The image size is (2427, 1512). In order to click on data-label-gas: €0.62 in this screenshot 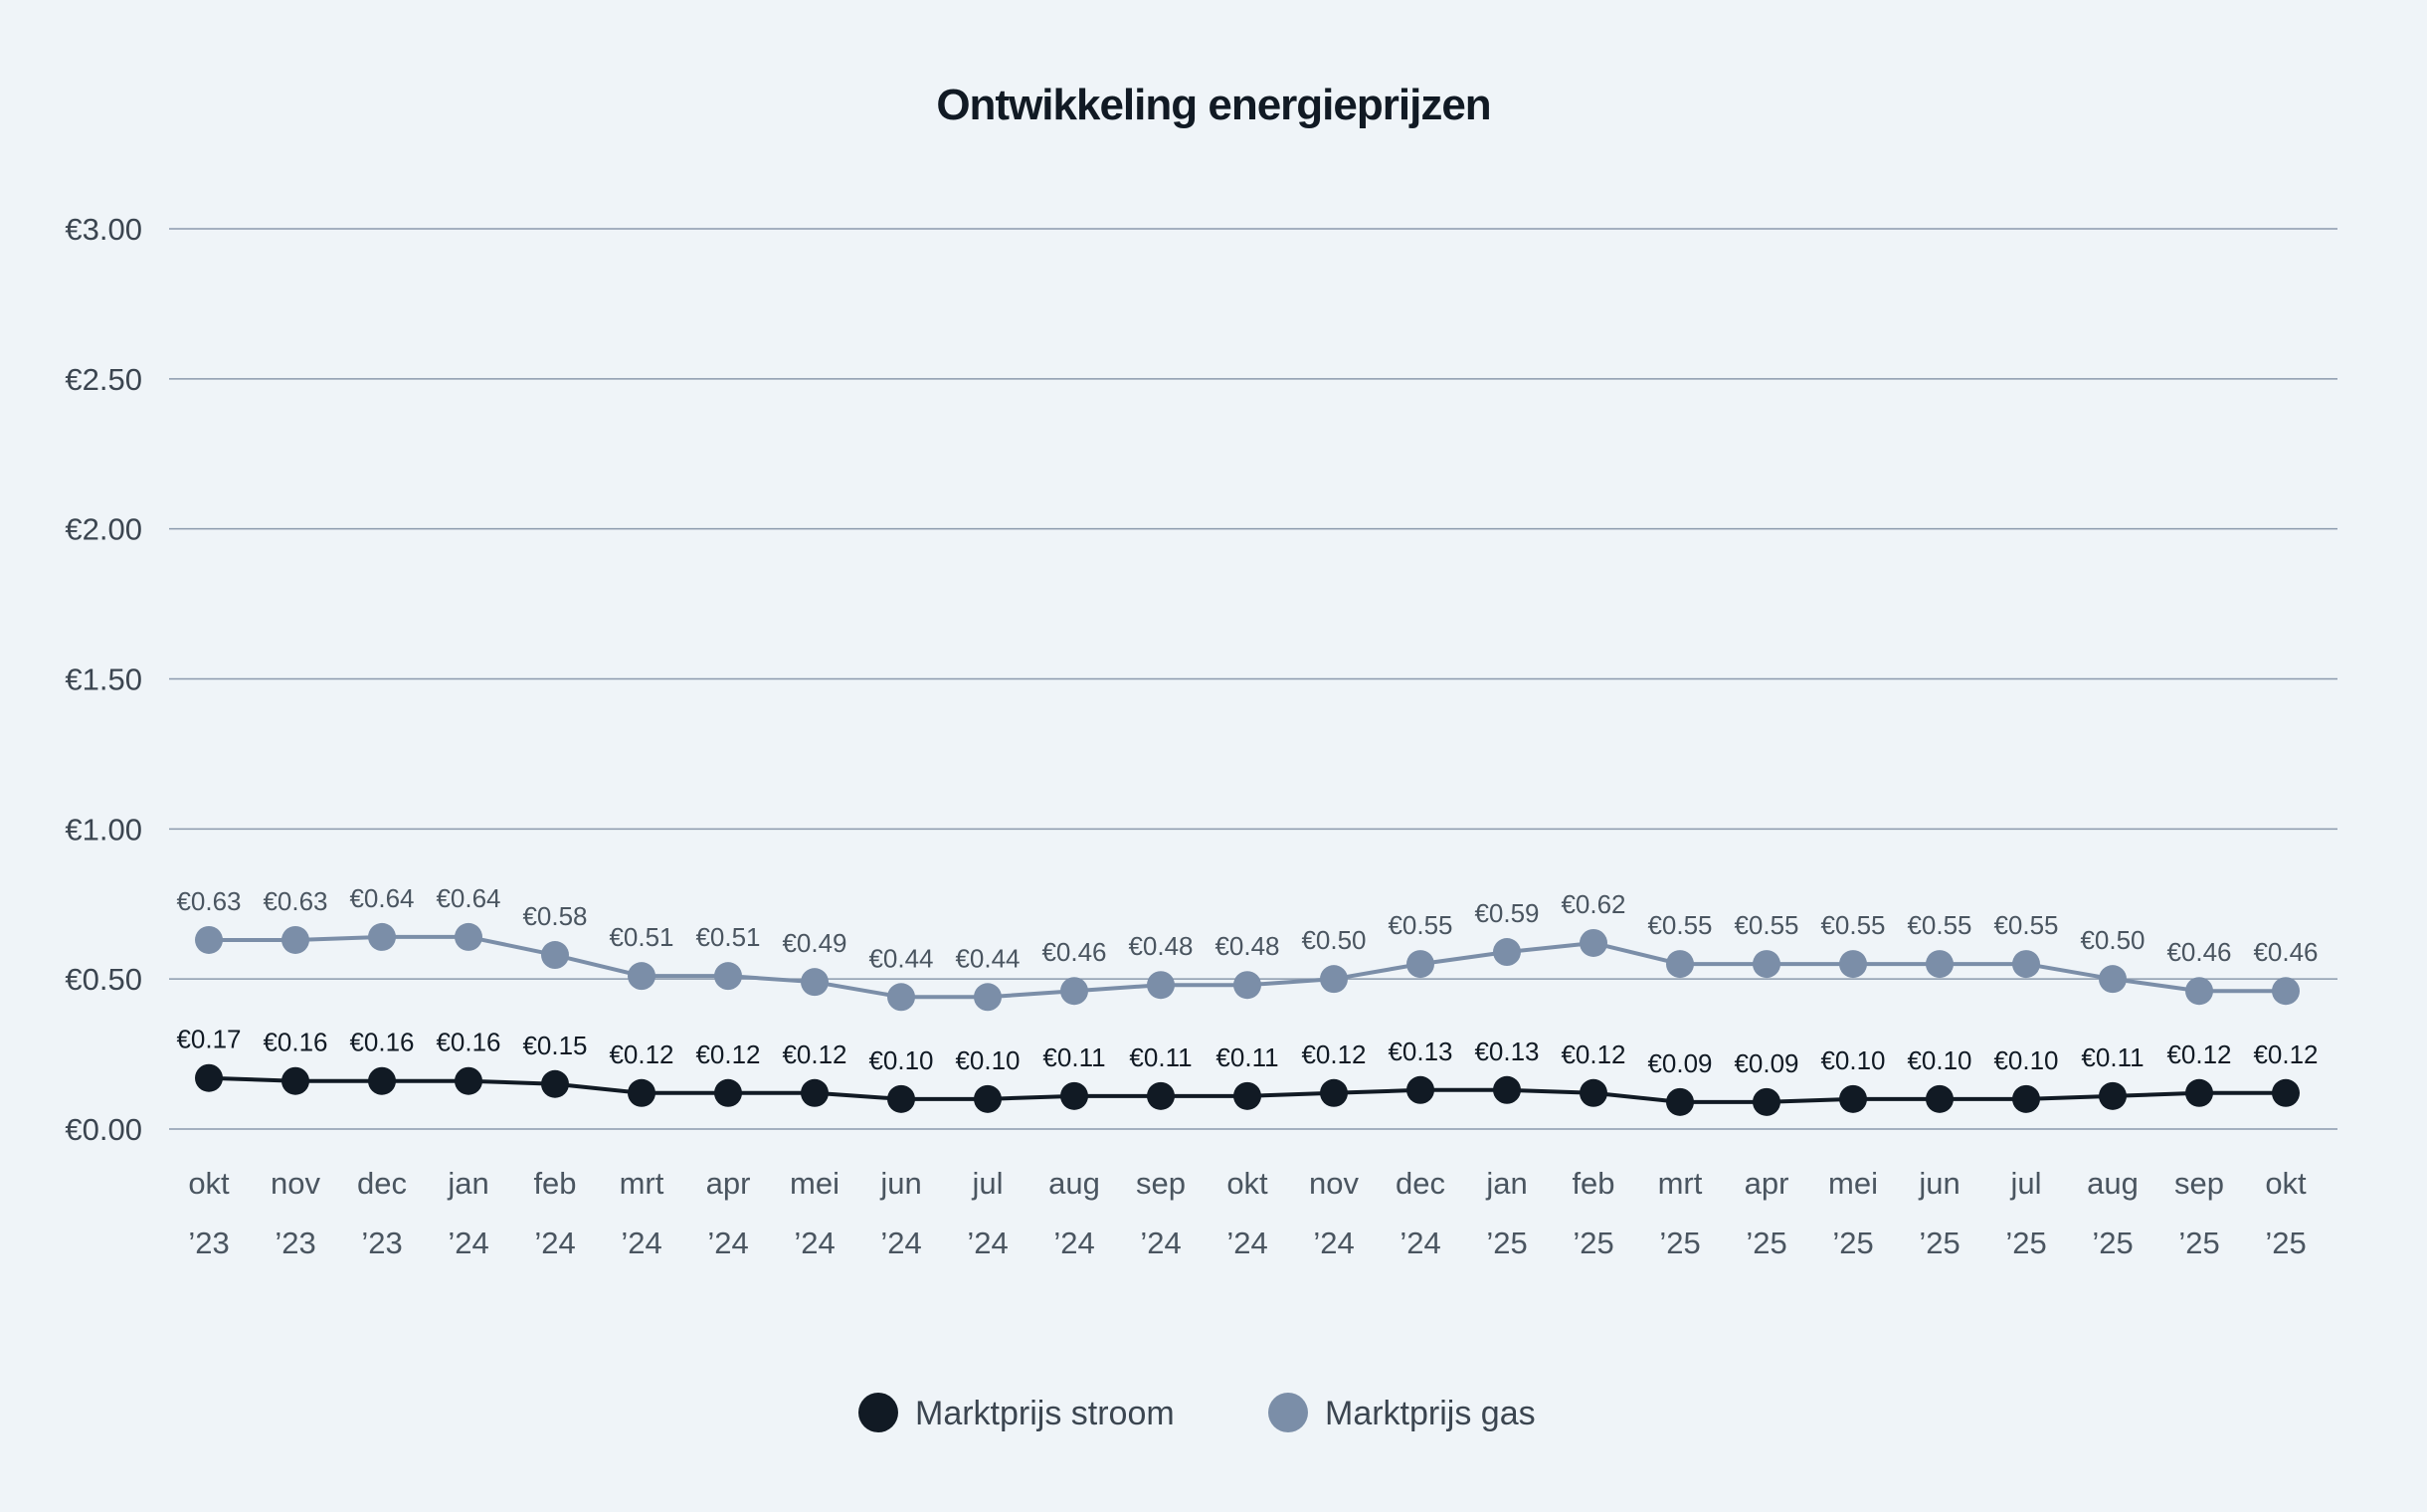, I will do `click(1593, 904)`.